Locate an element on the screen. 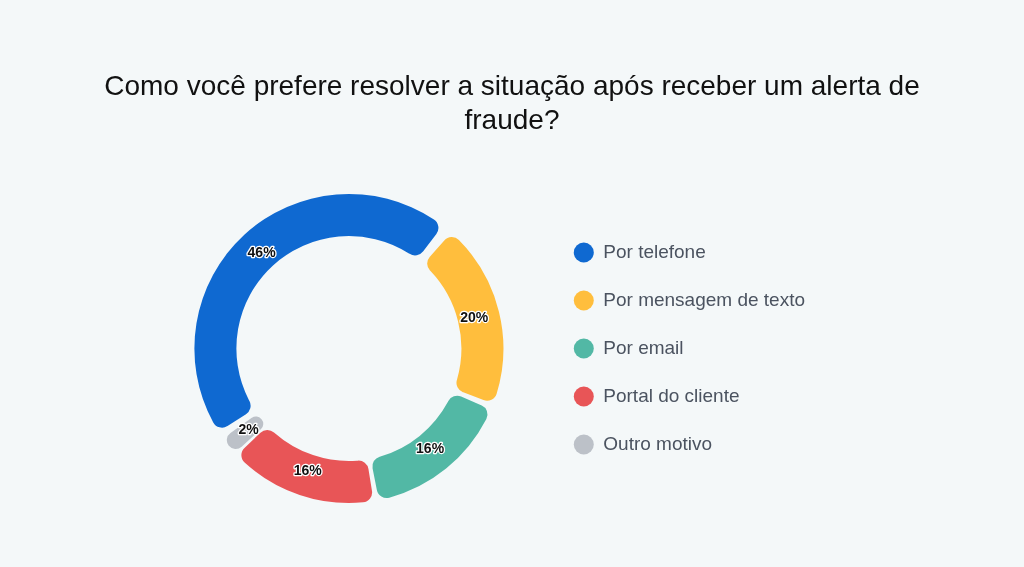 This screenshot has height=567, width=1024. legend-label: Outro motivo is located at coordinates (658, 443).